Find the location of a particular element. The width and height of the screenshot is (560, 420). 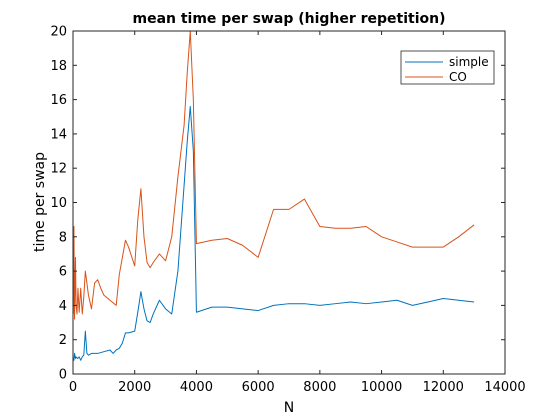

x-tick-label: 2000 is located at coordinates (134, 387).